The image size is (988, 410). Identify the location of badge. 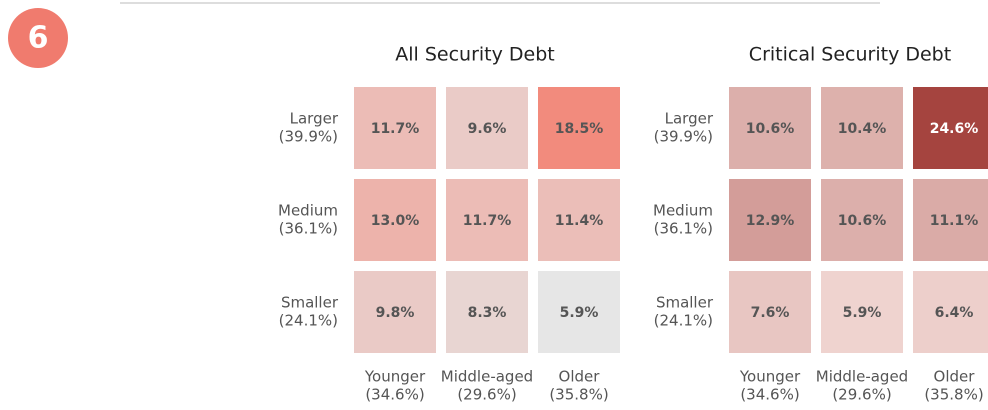
(38, 38).